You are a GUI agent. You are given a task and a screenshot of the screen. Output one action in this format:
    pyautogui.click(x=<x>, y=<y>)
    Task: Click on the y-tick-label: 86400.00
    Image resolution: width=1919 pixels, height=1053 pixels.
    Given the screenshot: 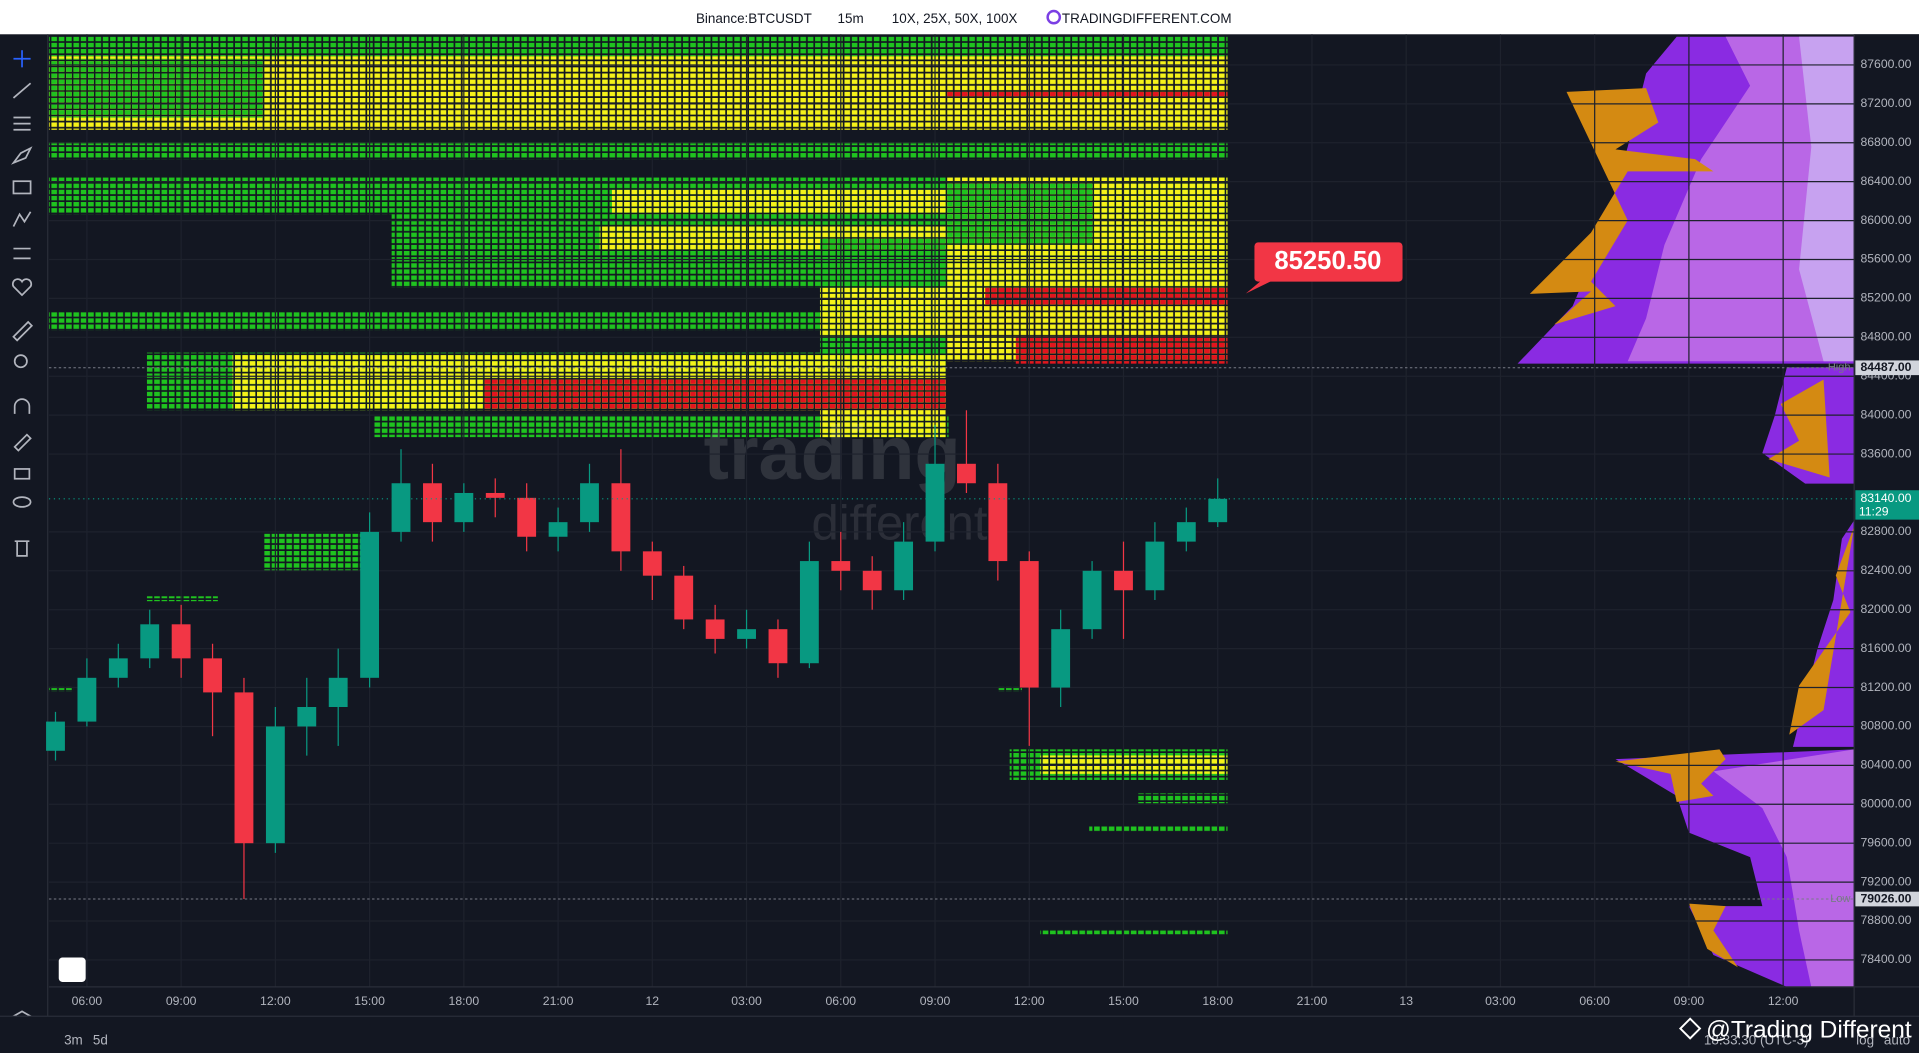 What is the action you would take?
    pyautogui.click(x=1885, y=181)
    